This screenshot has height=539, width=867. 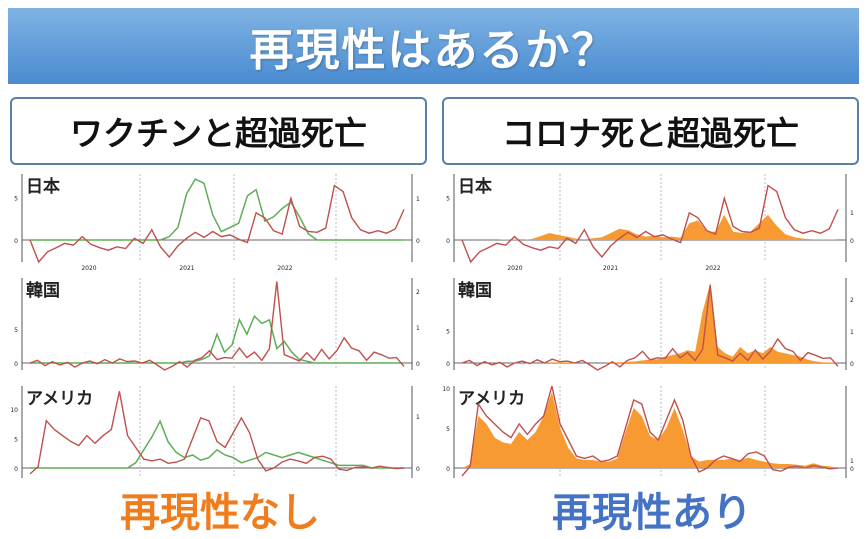 What do you see at coordinates (220, 513) in the screenshot?
I see `left-conclusion: 再現性なし` at bounding box center [220, 513].